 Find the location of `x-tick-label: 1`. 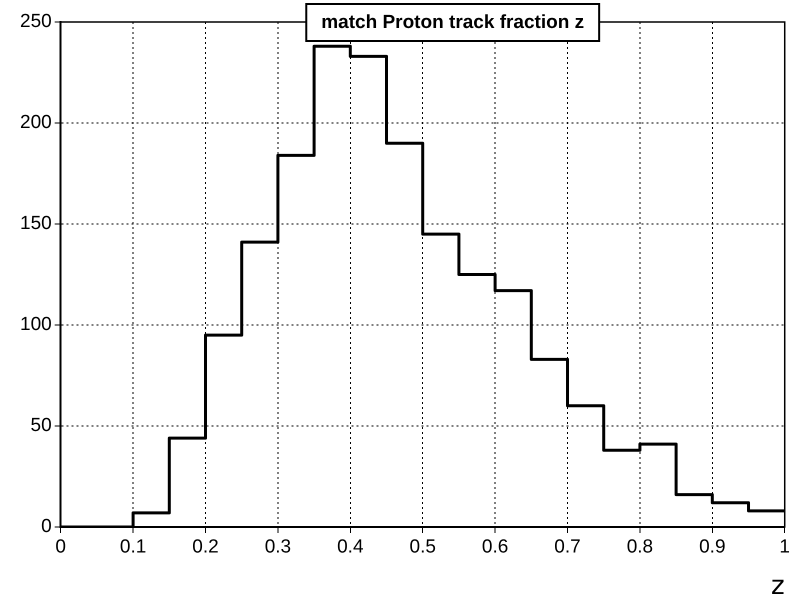

x-tick-label: 1 is located at coordinates (784, 547).